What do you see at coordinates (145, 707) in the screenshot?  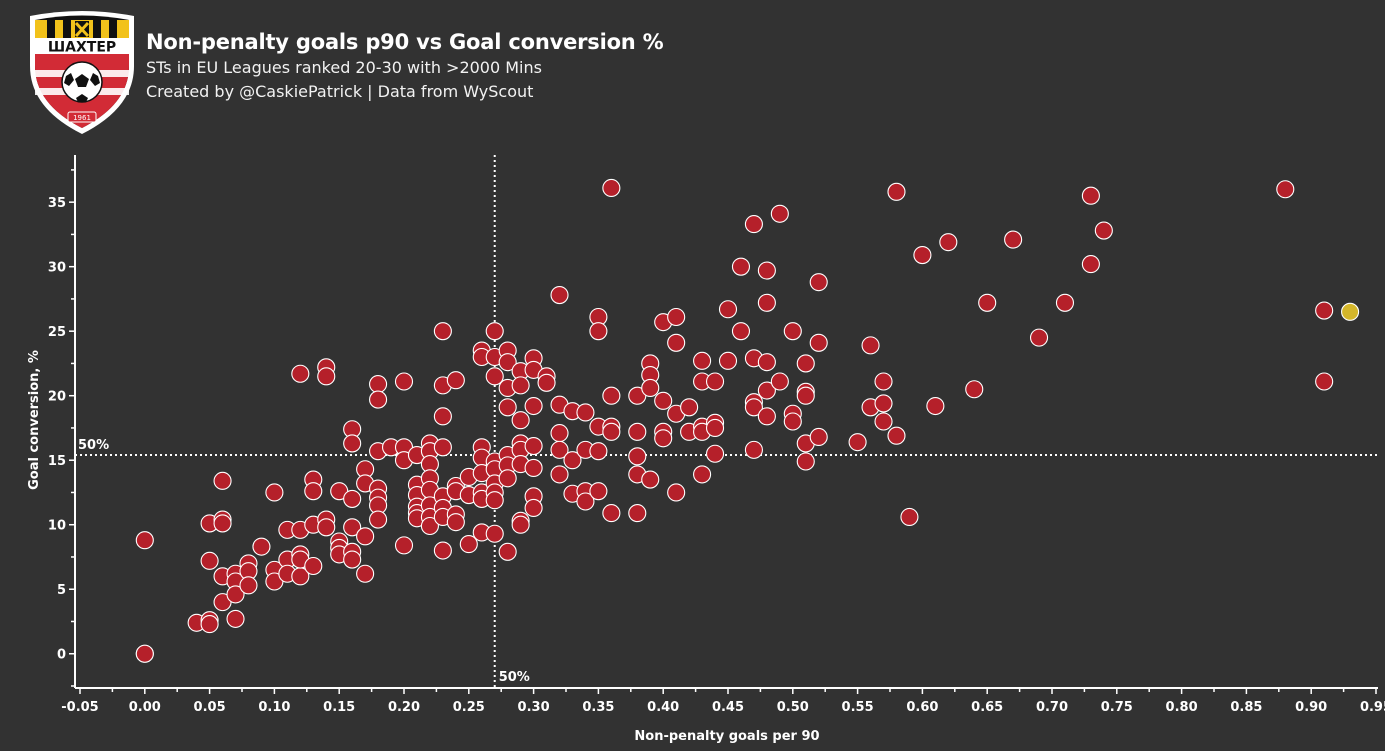 I see `x-tick-label: 0.00` at bounding box center [145, 707].